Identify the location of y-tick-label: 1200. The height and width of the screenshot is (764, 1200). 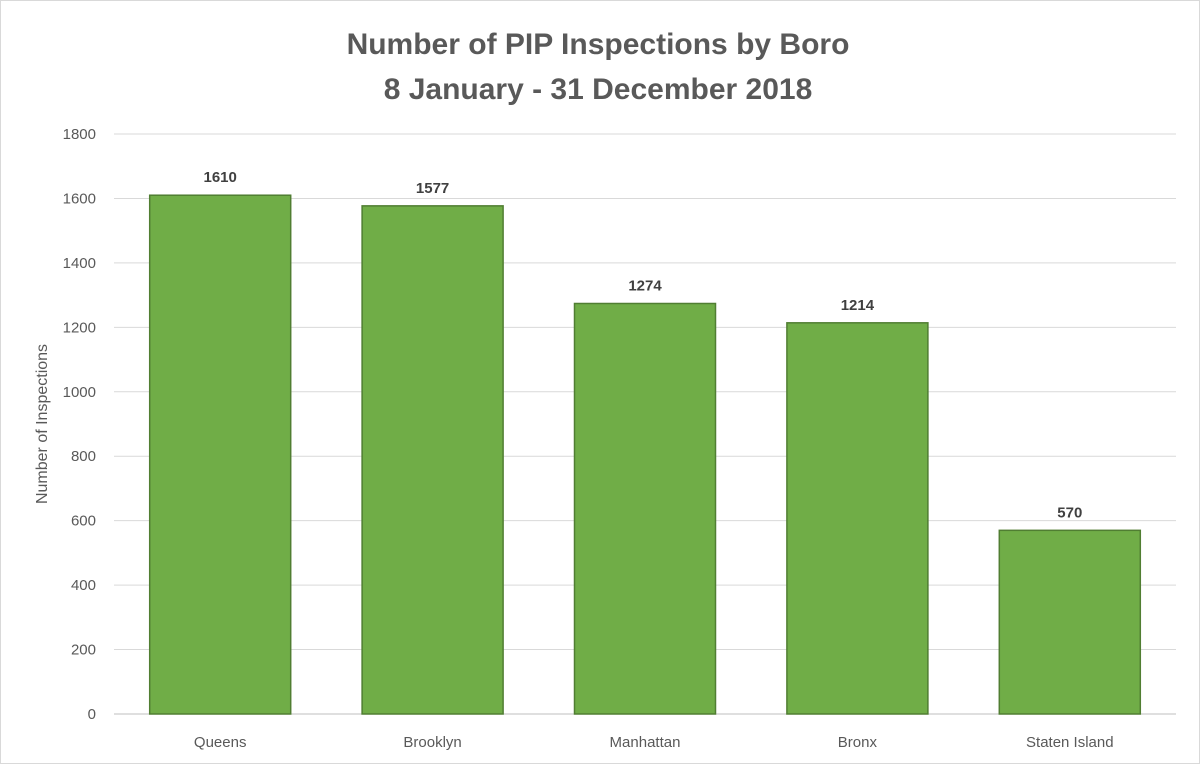
(79, 327).